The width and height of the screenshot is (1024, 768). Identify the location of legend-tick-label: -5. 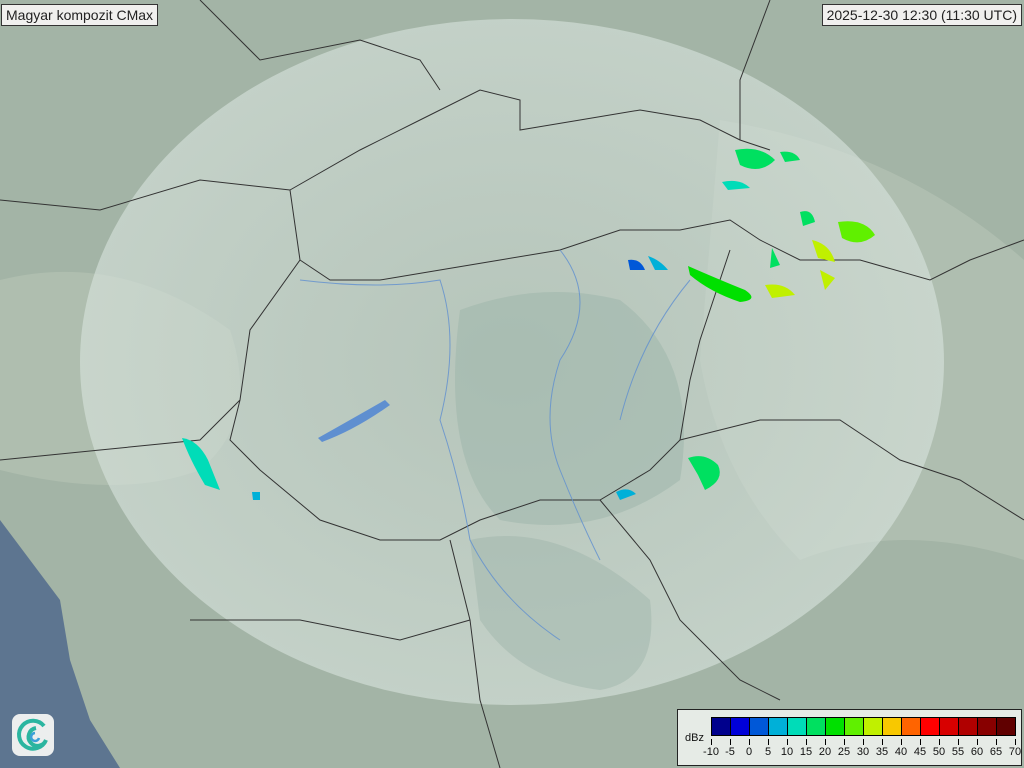
(730, 752).